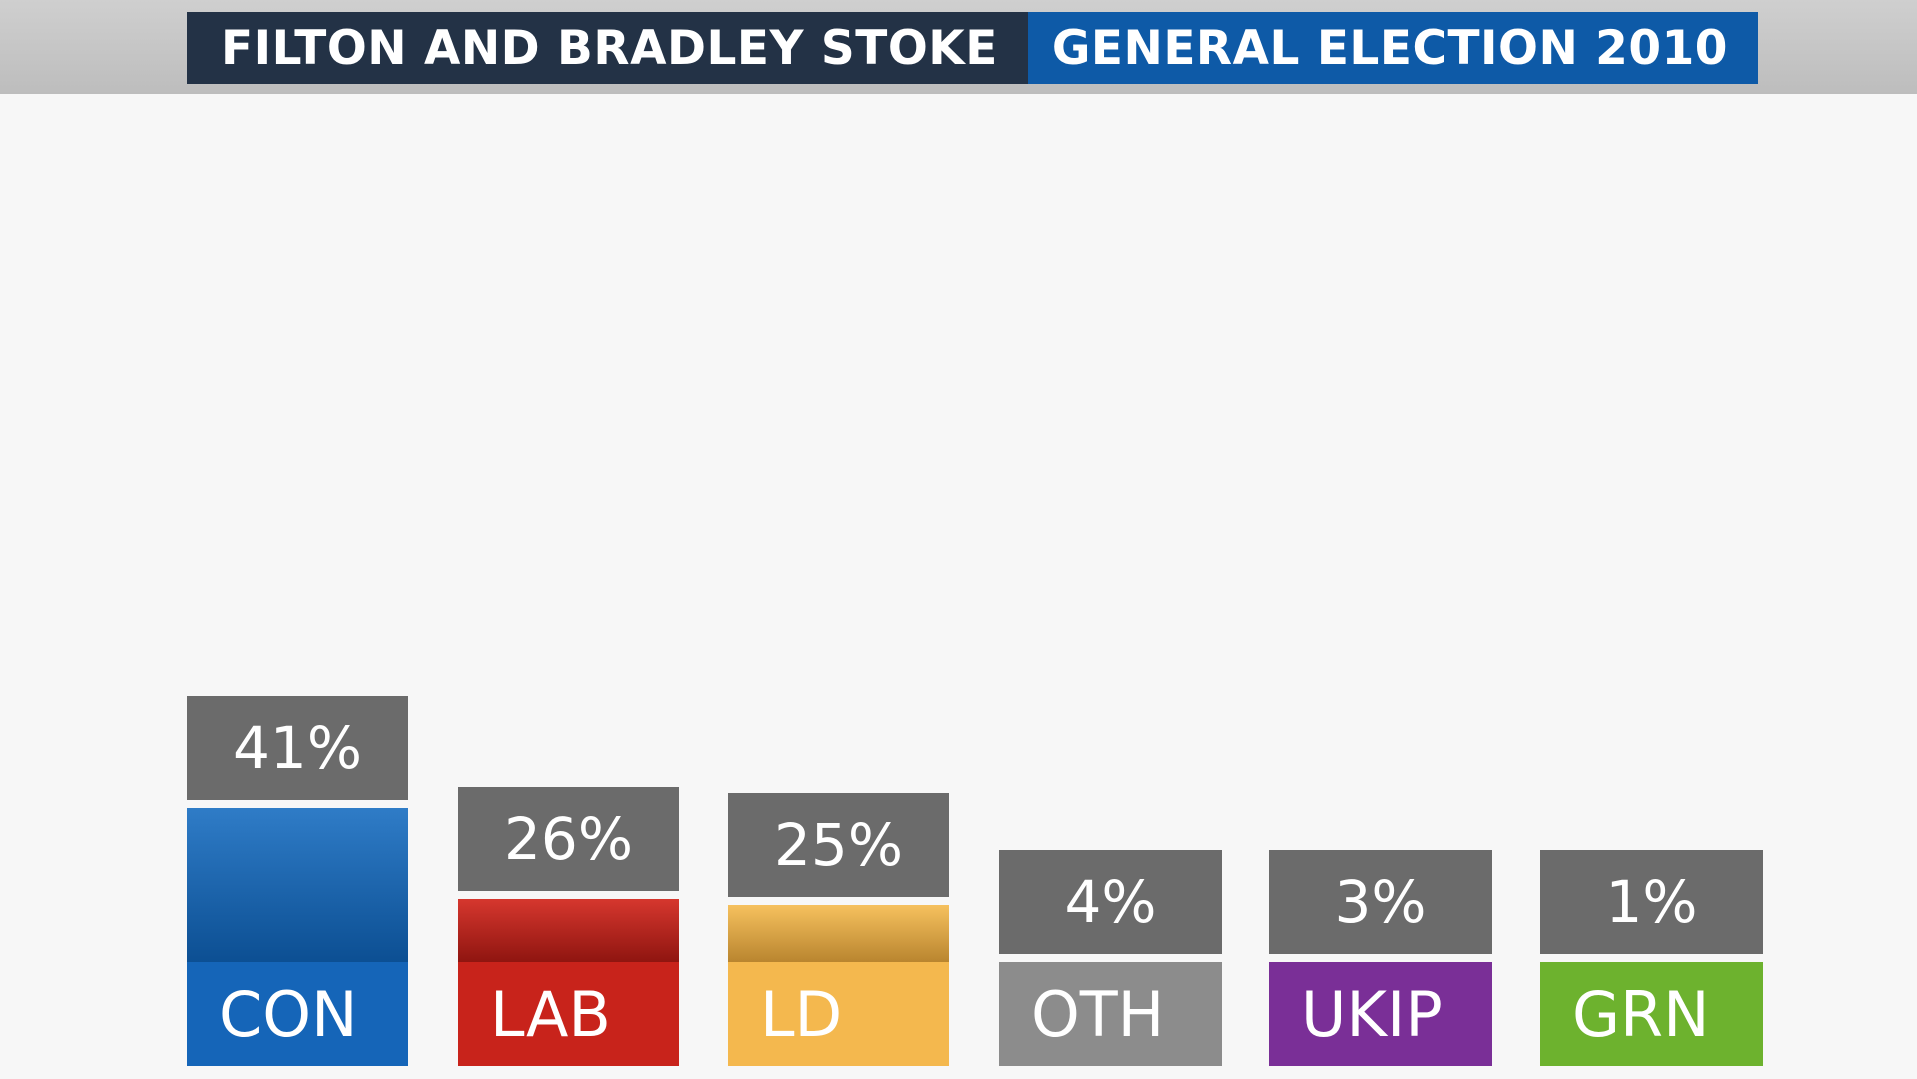 This screenshot has width=1917, height=1079. I want to click on value-label-lab: 26%, so click(568, 839).